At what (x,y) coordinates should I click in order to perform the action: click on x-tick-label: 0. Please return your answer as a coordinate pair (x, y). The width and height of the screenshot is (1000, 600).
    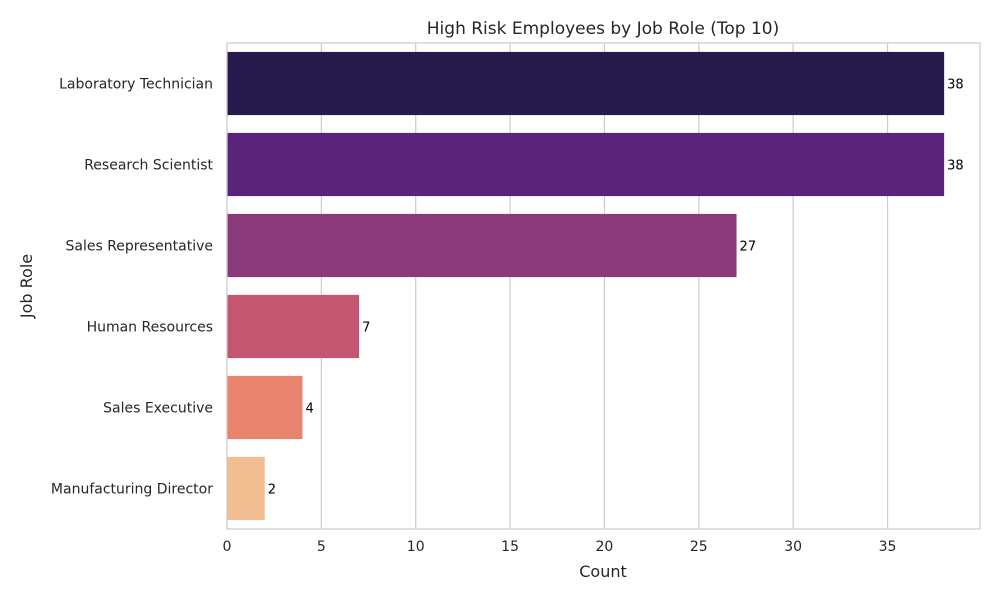
    Looking at the image, I should click on (227, 547).